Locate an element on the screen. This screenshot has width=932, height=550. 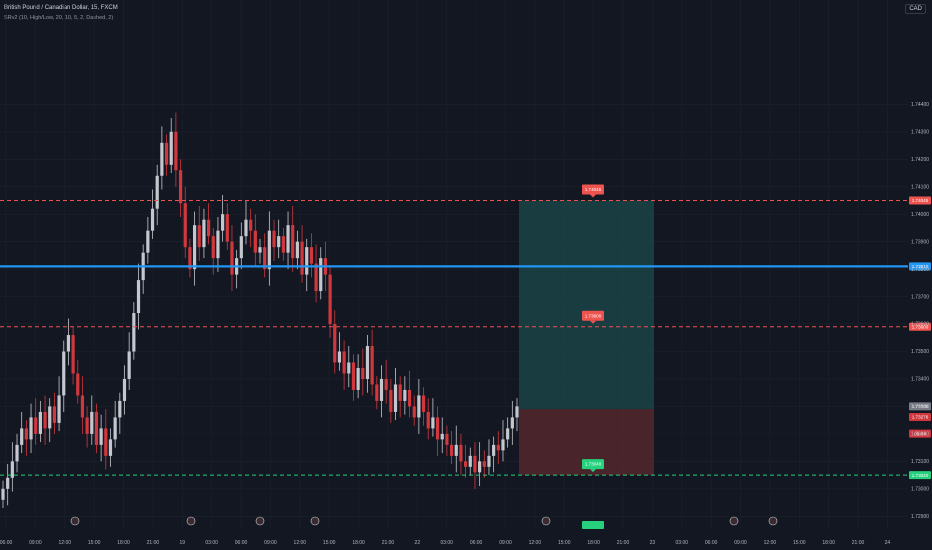
y-tick-label: 1.73800 is located at coordinates (920, 270).